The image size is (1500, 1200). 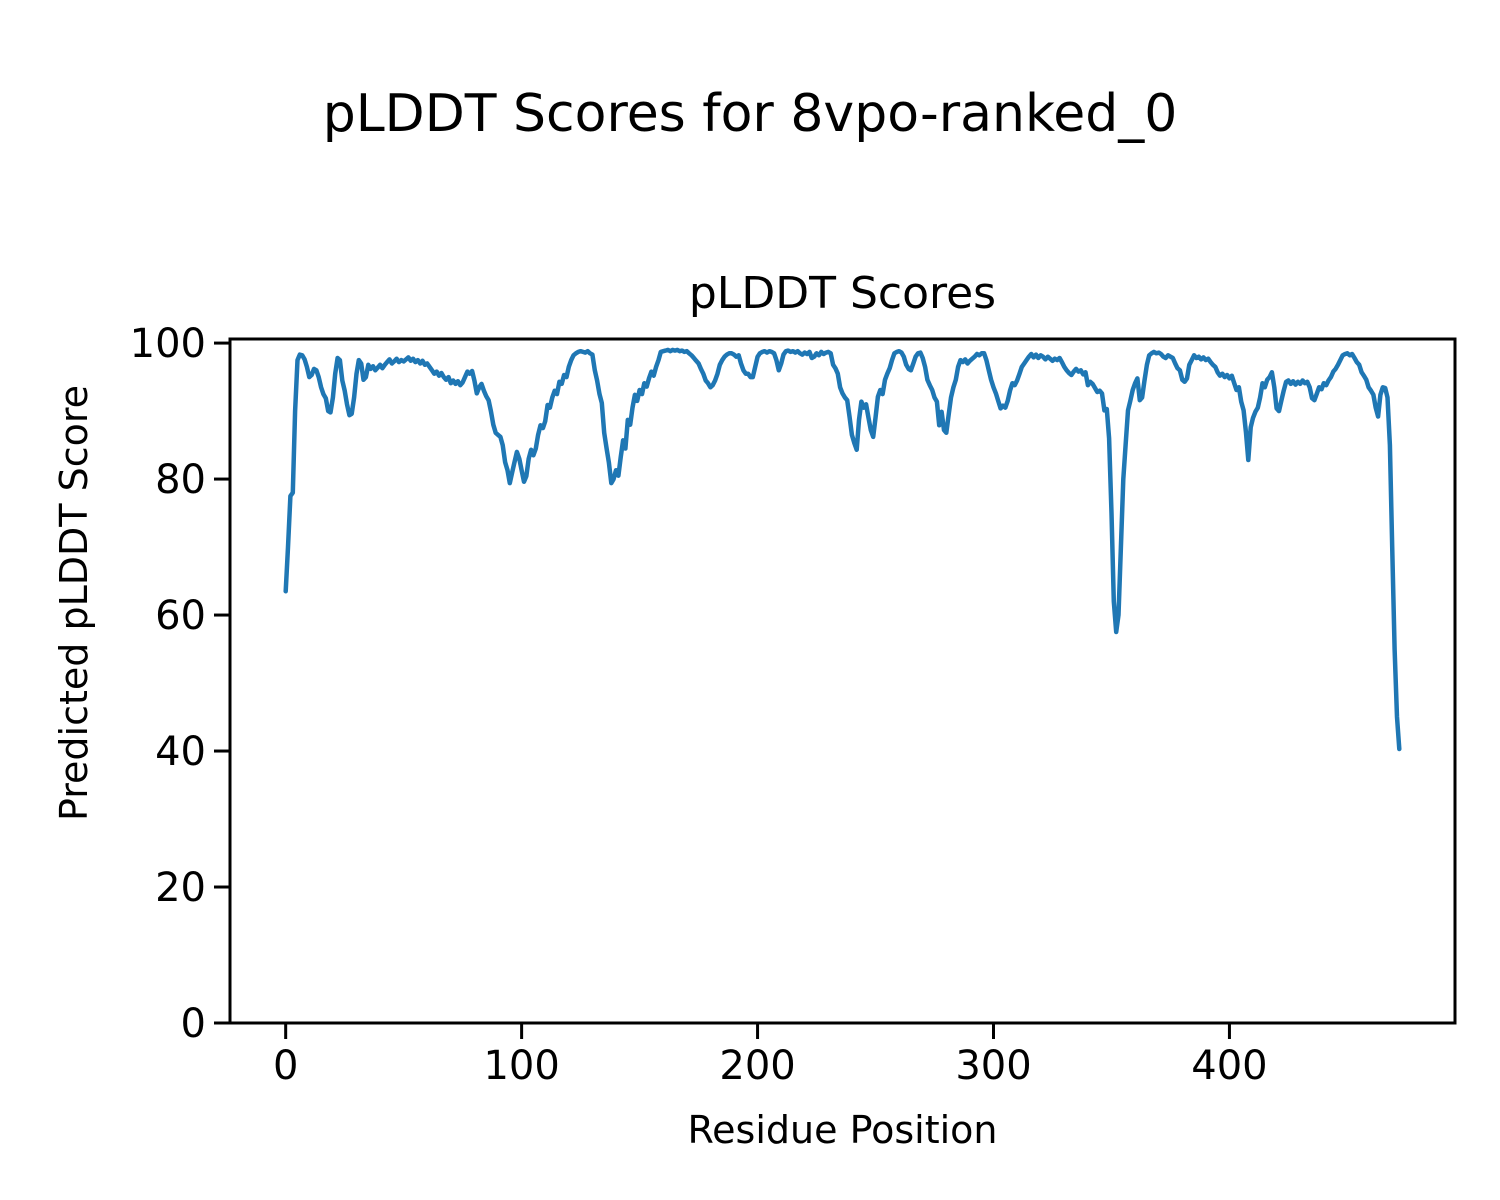 I want to click on y-tick-label: 0, so click(x=193, y=1024).